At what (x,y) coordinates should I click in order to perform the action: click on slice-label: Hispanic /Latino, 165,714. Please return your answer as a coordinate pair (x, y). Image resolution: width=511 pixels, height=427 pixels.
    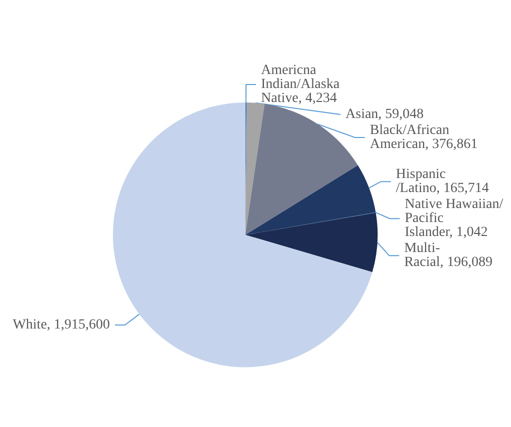
    Looking at the image, I should click on (442, 181).